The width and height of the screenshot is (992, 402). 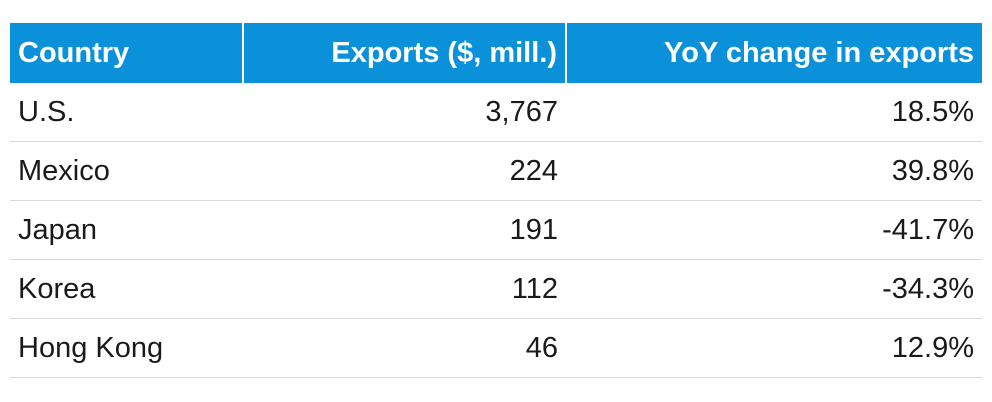 What do you see at coordinates (404, 53) in the screenshot?
I see `column-header-exports: Exports ($, mill.)` at bounding box center [404, 53].